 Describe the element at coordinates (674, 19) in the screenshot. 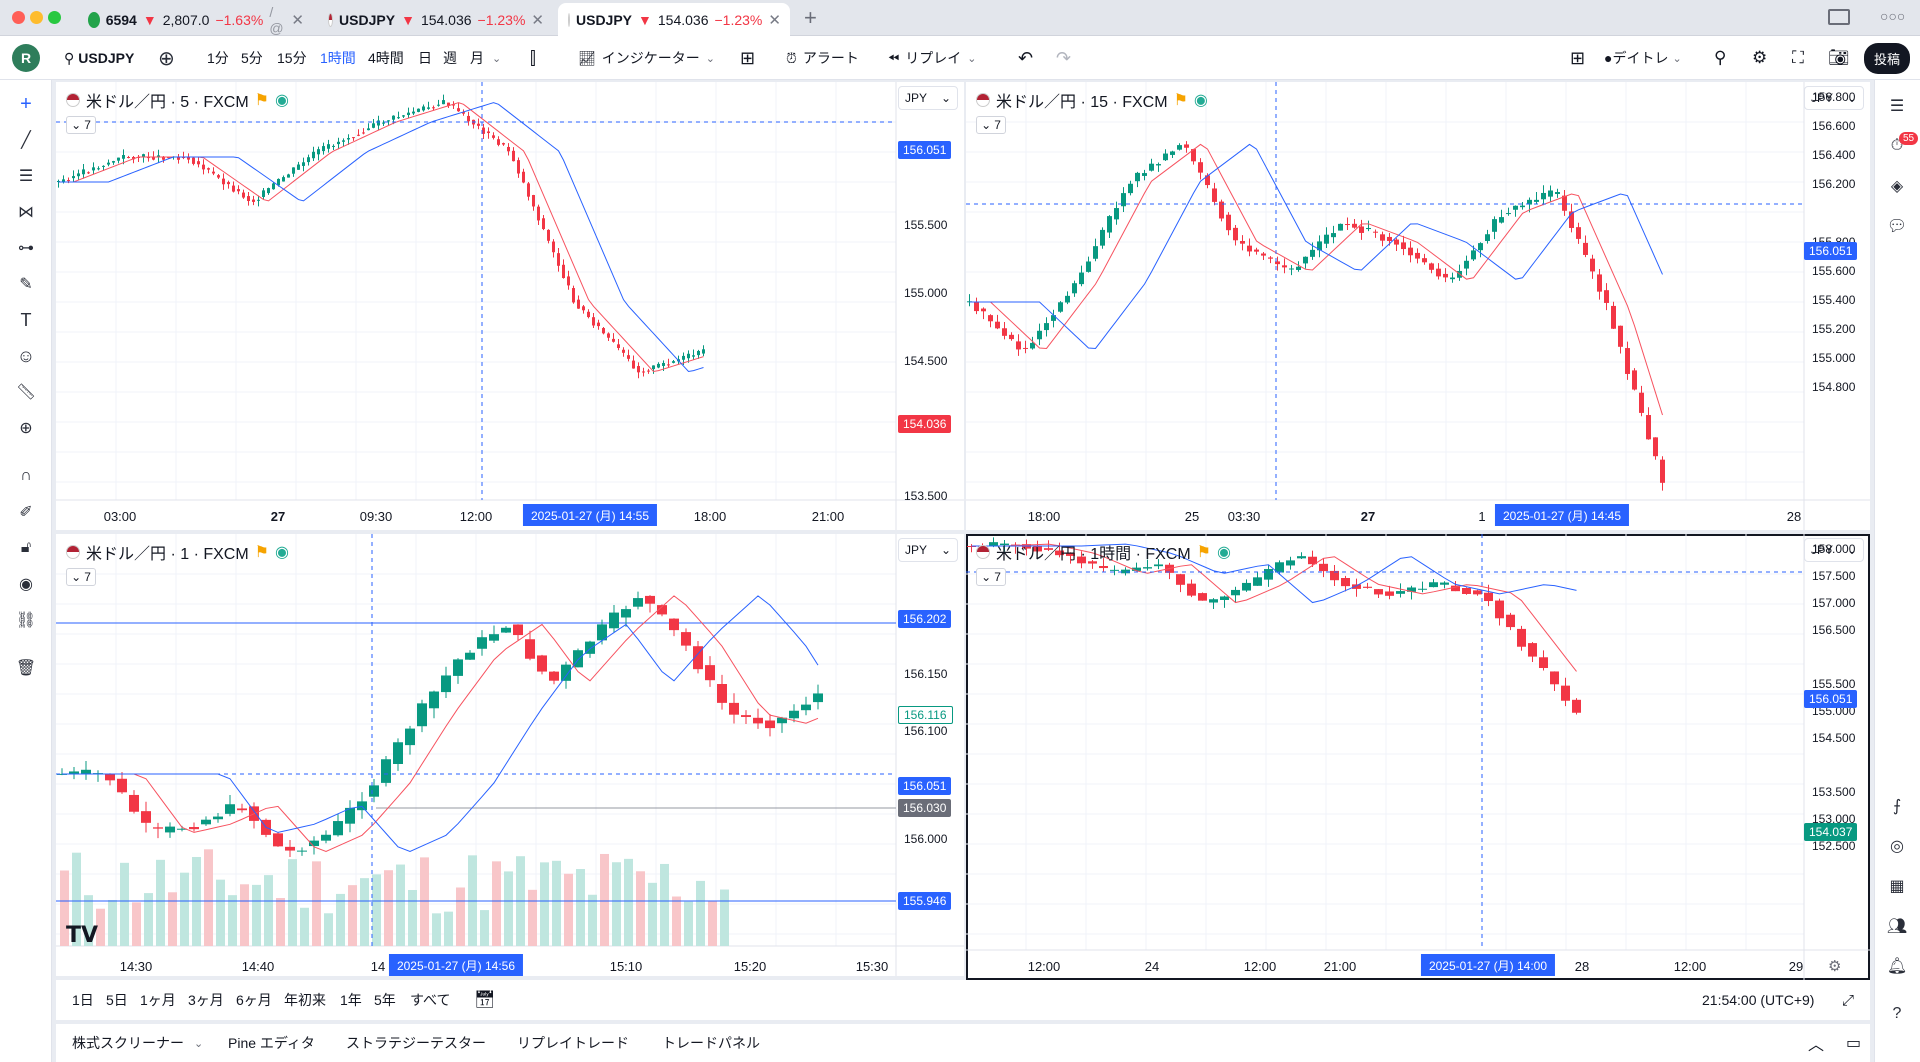

I see `browser-tab-usdjpy-2: USDJPY ▼ 154.036 −1.23% ✕` at that location.